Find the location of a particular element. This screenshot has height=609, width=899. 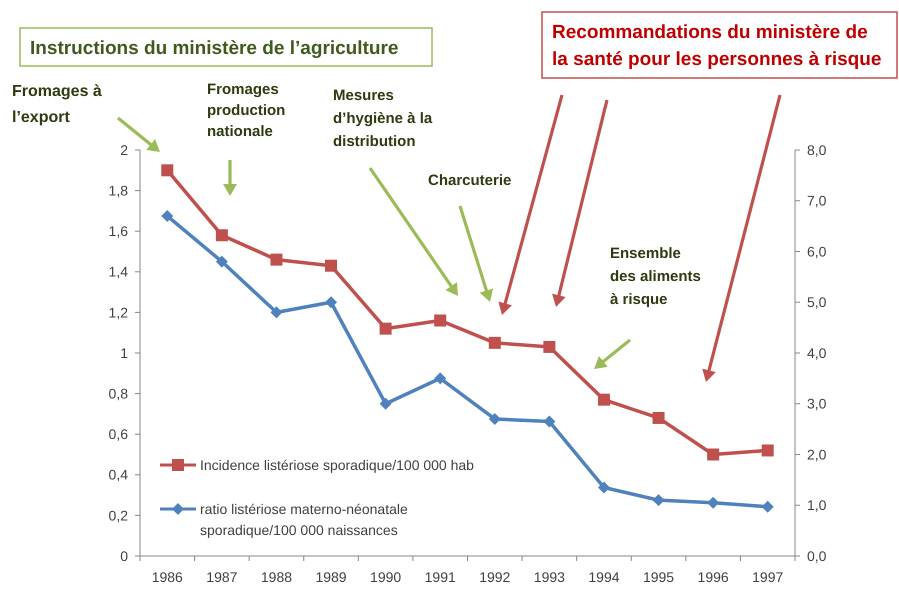

y-tick-label: 0,8 is located at coordinates (118, 394).